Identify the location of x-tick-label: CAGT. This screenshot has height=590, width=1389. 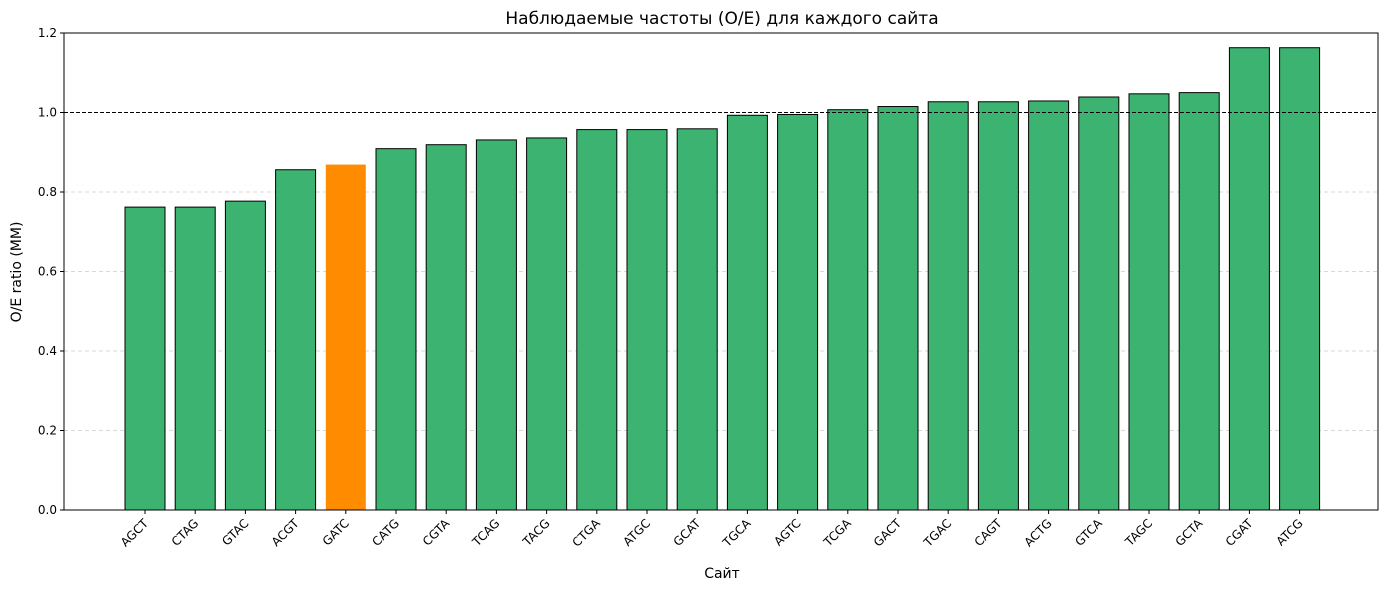
(988, 532).